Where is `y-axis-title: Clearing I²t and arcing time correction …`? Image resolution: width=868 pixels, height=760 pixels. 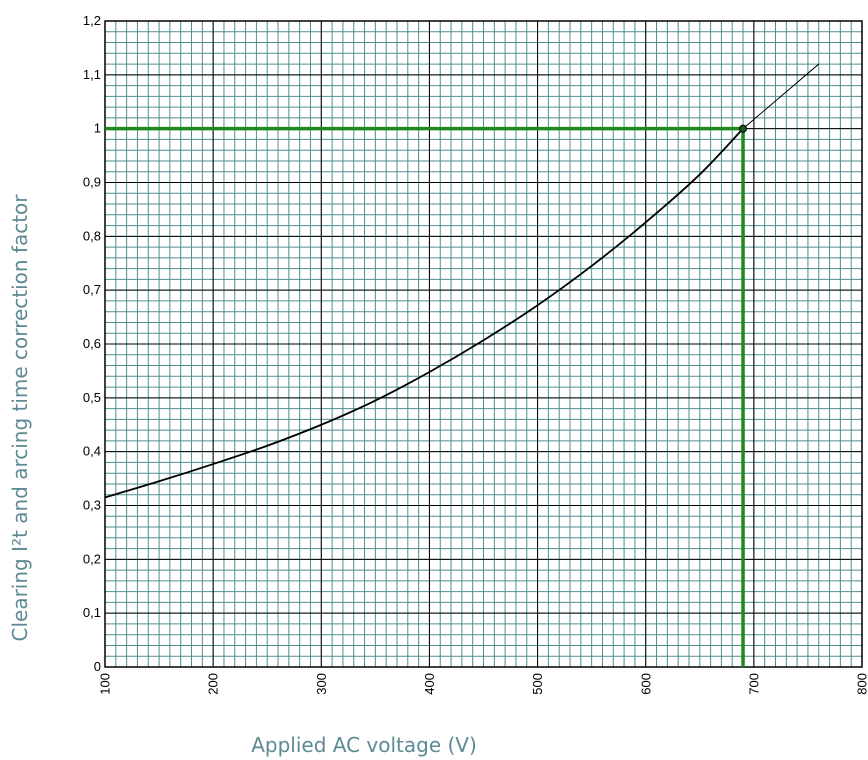 y-axis-title: Clearing I²t and arcing time correction … is located at coordinates (20, 418).